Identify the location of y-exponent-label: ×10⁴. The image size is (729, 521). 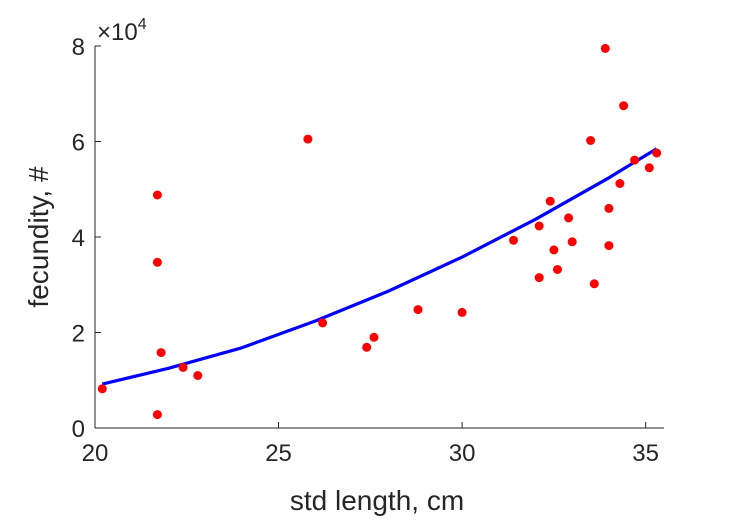
(122, 31).